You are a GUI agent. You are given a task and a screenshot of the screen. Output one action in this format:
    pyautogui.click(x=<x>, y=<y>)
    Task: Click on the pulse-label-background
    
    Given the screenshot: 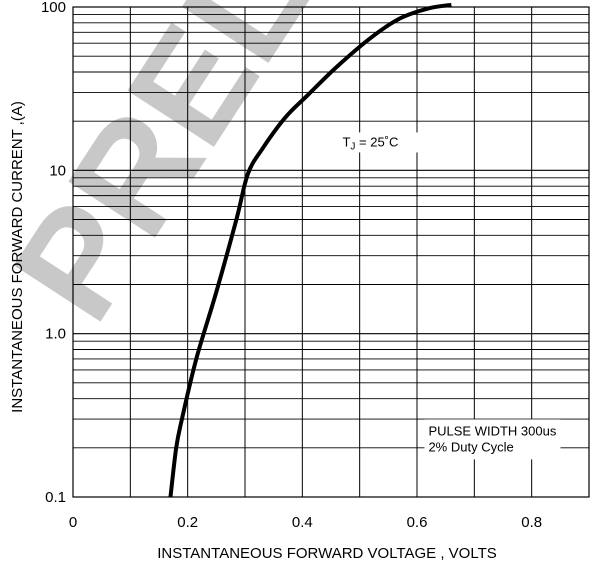 What is the action you would take?
    pyautogui.click(x=492, y=439)
    